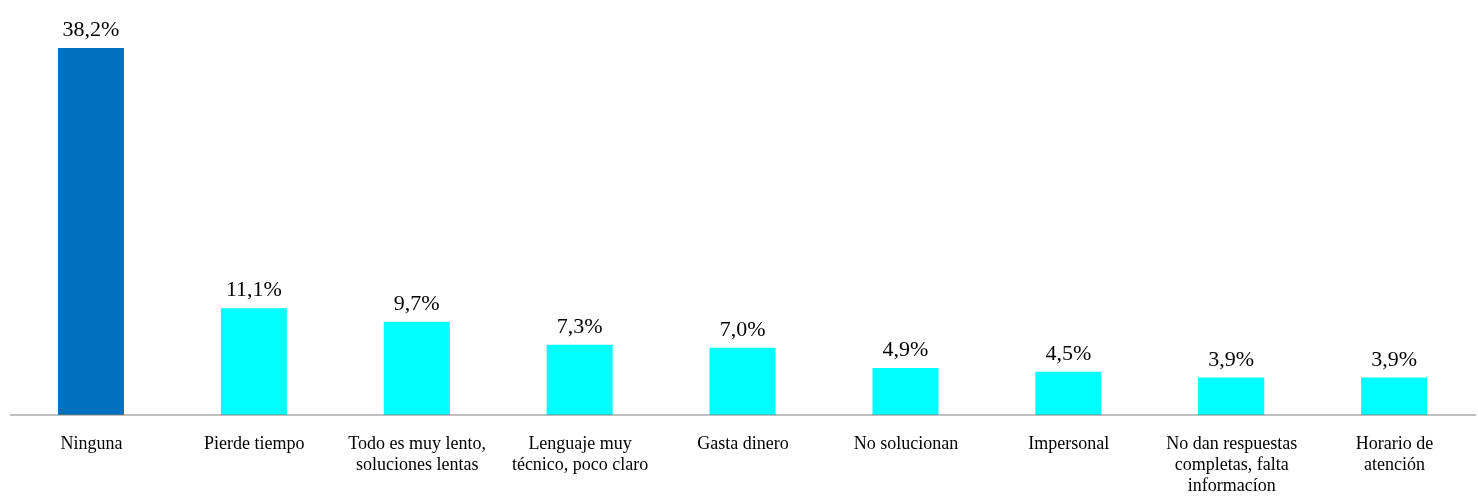  Describe the element at coordinates (743, 443) in the screenshot. I see `x-tick-label: Gasta dinero` at that location.